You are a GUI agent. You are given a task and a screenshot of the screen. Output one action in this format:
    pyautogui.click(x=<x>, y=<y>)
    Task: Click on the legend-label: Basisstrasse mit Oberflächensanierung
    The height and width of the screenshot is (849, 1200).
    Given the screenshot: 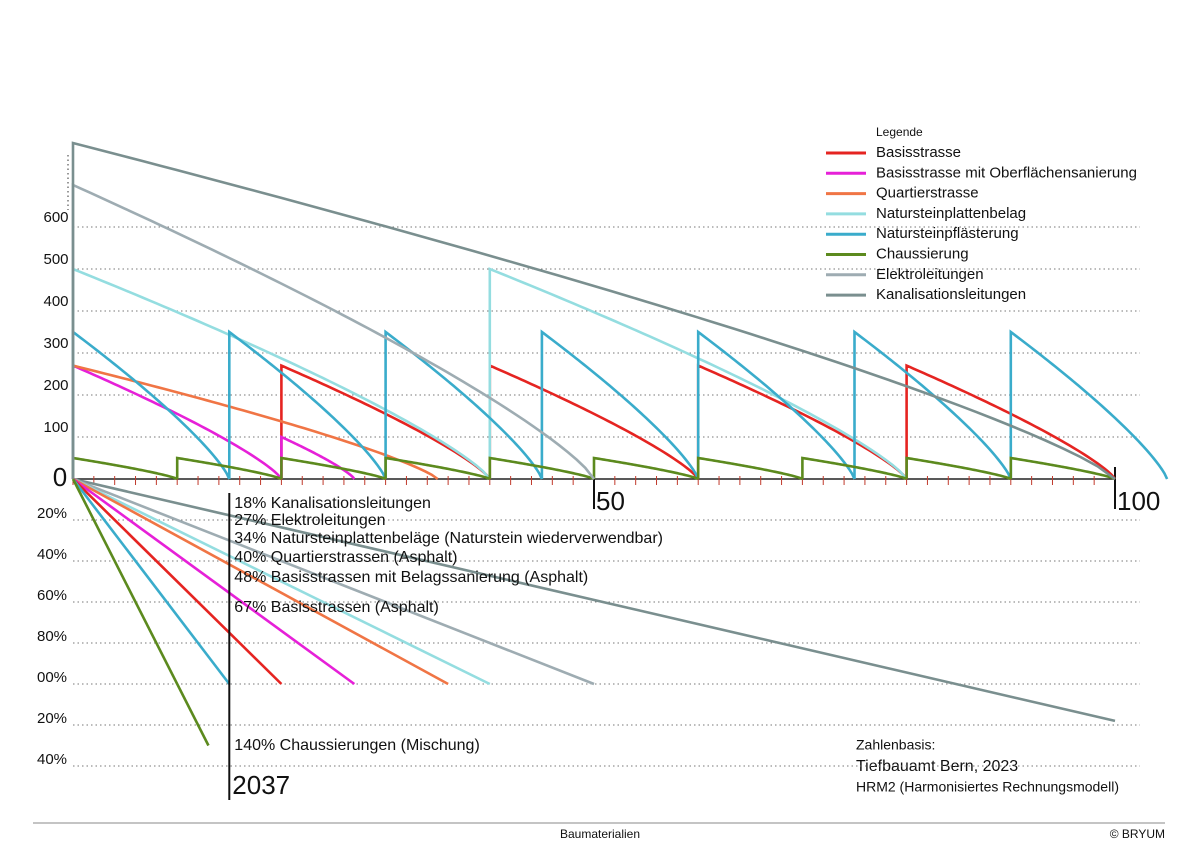 What is the action you would take?
    pyautogui.click(x=1006, y=172)
    